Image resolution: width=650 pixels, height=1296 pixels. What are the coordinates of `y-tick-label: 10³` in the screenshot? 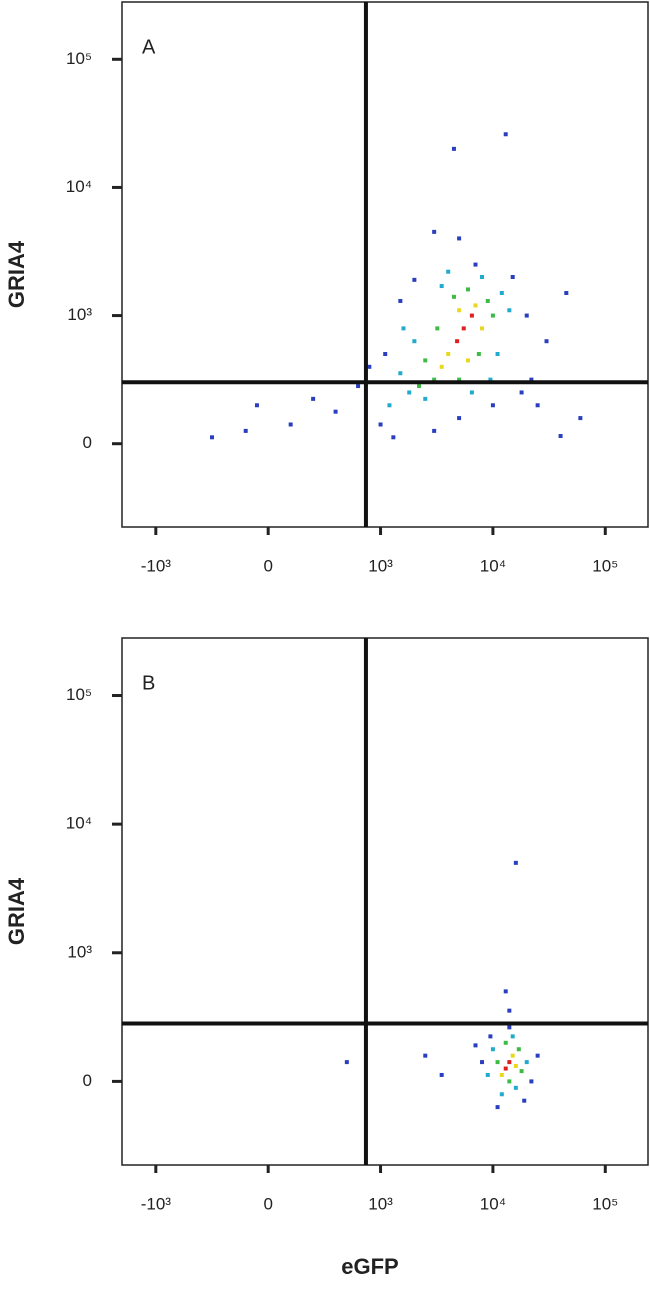 It's located at (79, 951).